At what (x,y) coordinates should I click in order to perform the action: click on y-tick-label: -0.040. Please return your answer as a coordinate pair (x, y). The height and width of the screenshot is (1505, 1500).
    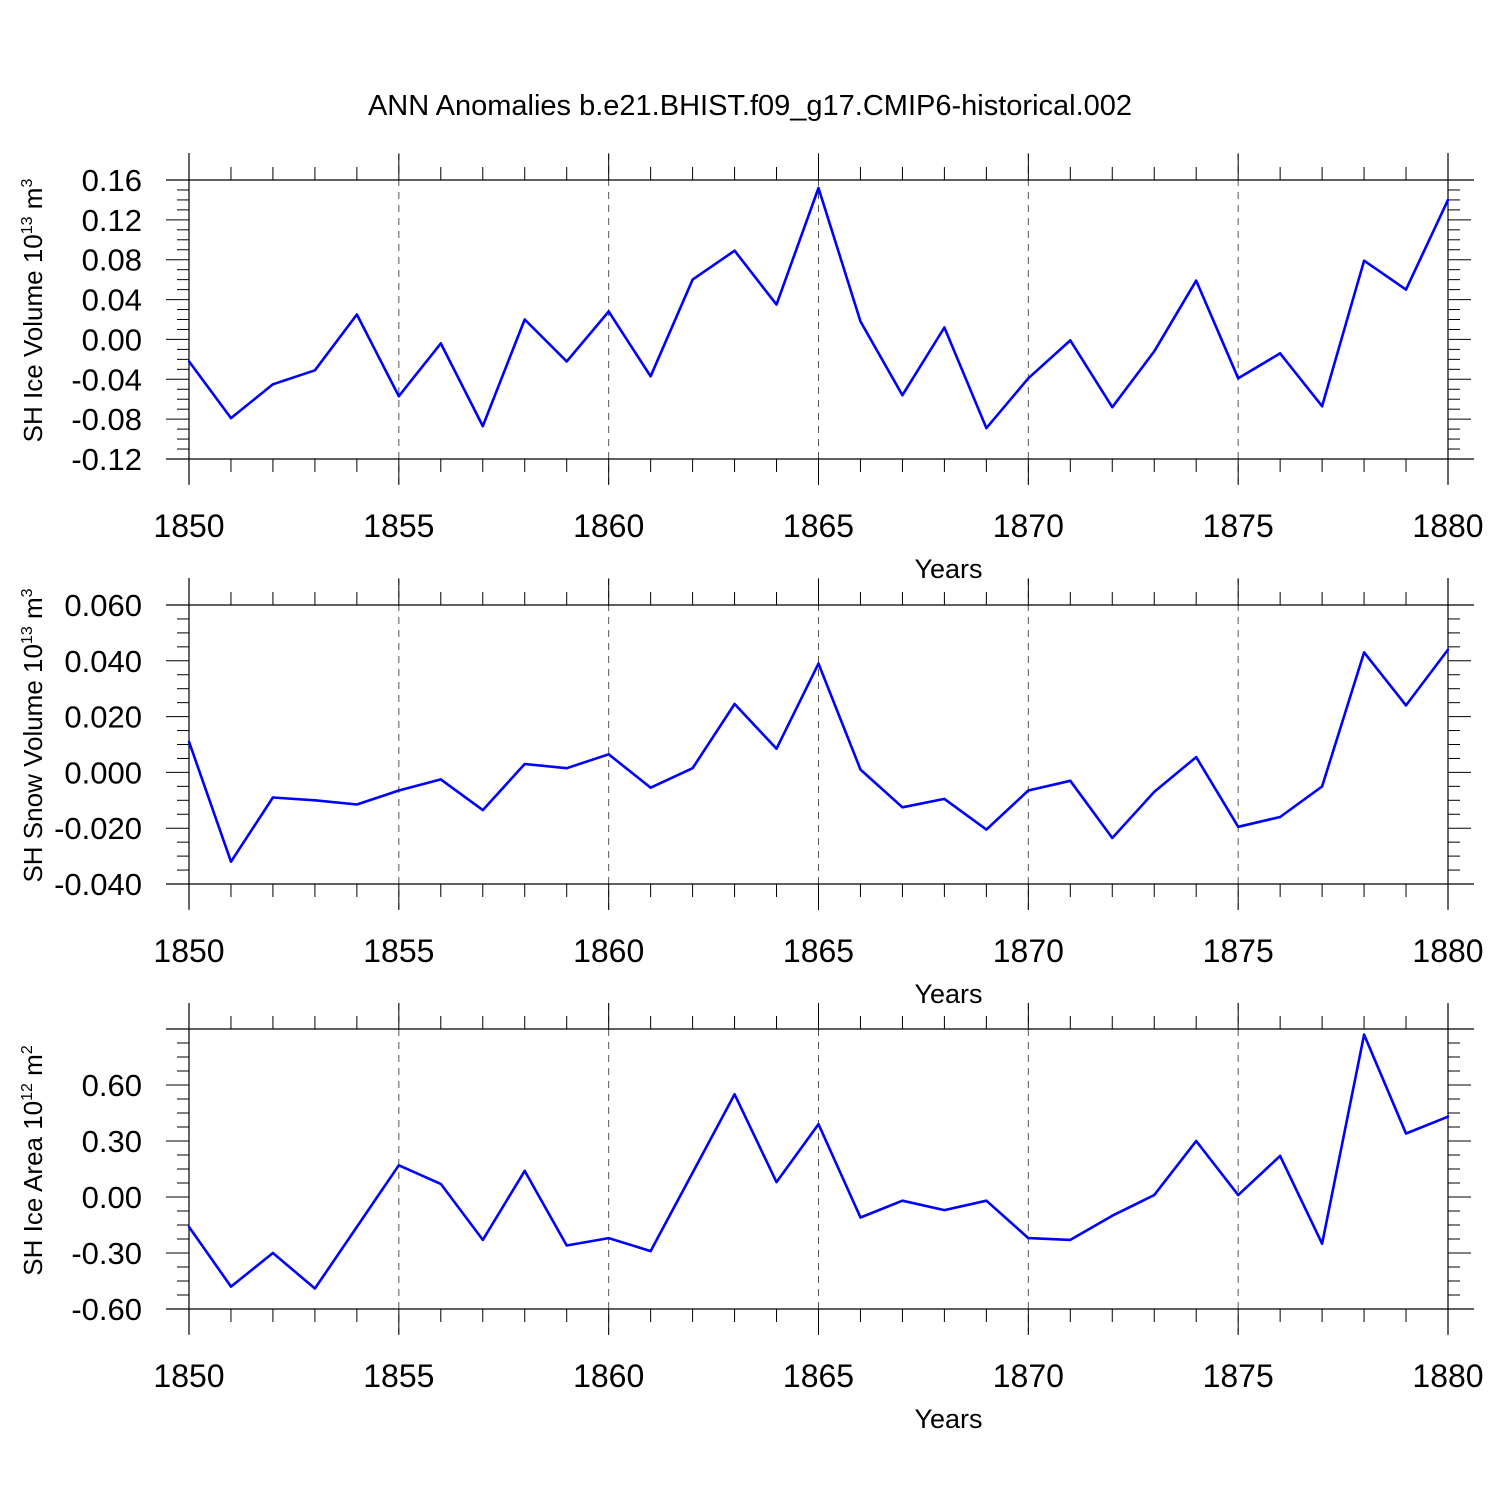
    Looking at the image, I should click on (98, 884).